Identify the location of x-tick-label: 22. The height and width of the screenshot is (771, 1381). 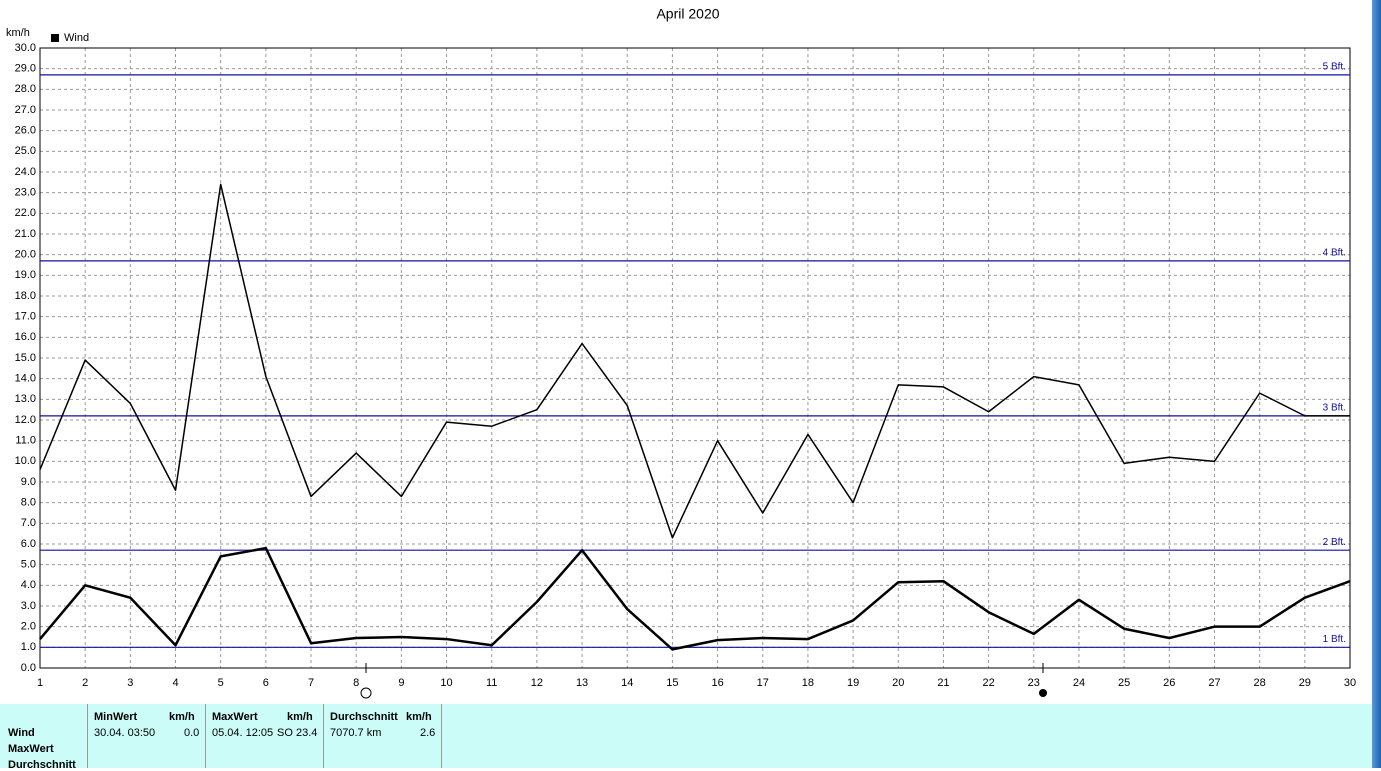
(988, 683).